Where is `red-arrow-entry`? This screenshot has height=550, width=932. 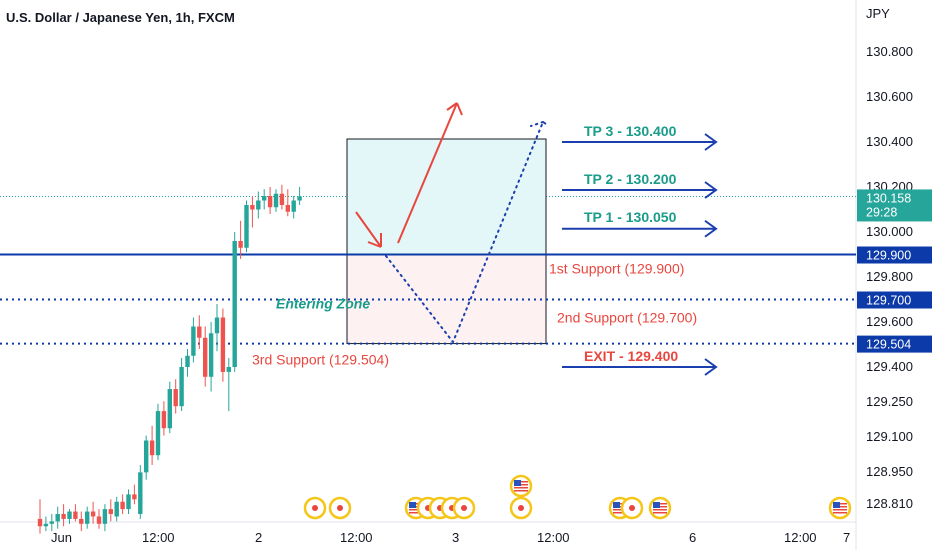 red-arrow-entry is located at coordinates (368, 229).